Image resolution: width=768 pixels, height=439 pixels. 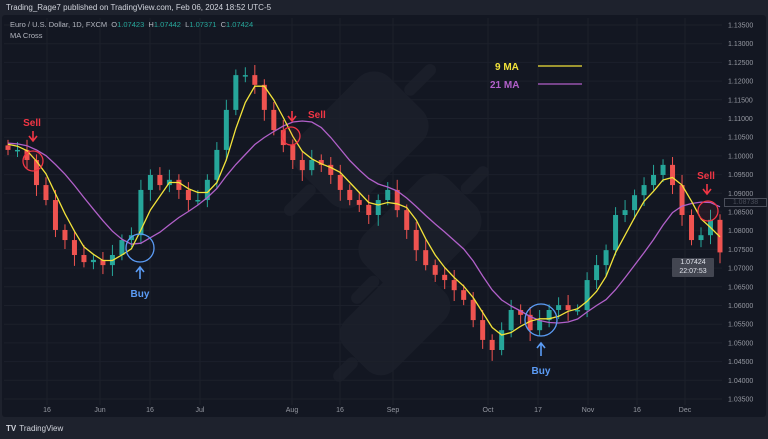 I want to click on buy-circle, so click(x=140, y=248).